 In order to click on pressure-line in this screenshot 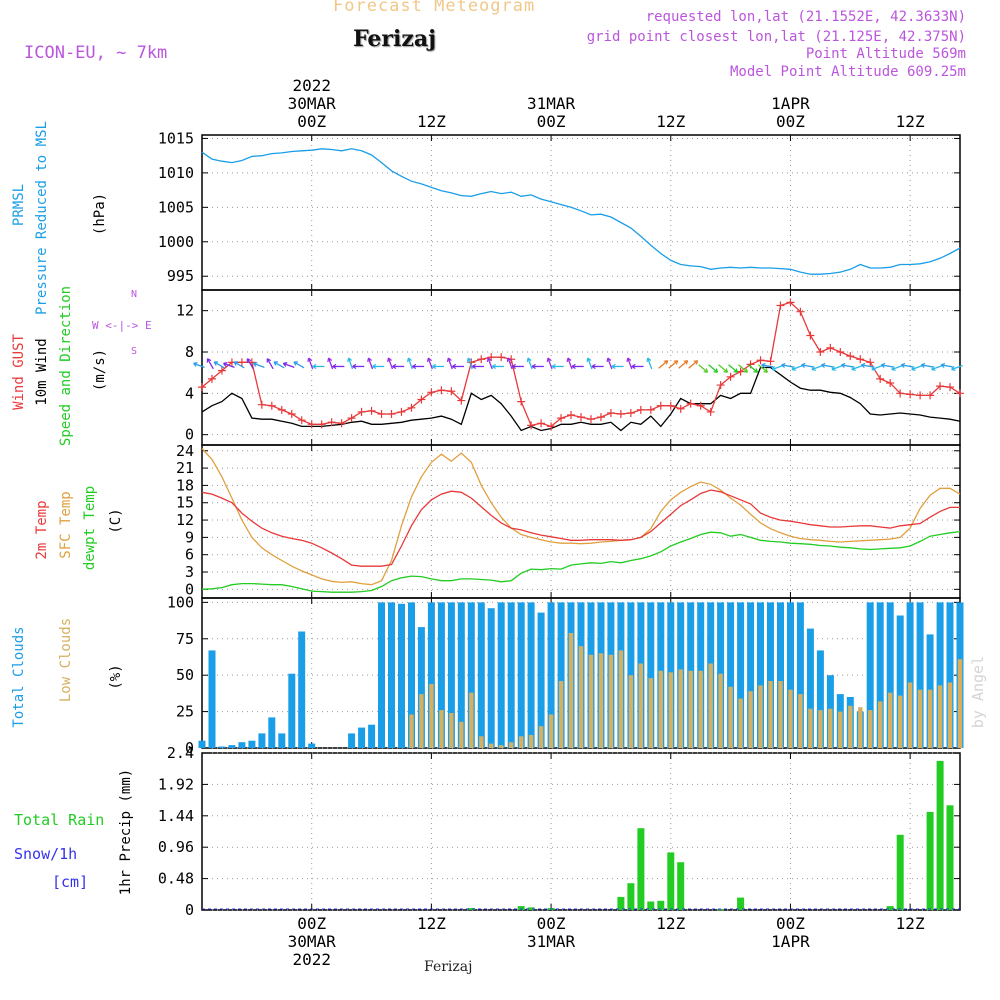, I will do `click(581, 211)`.